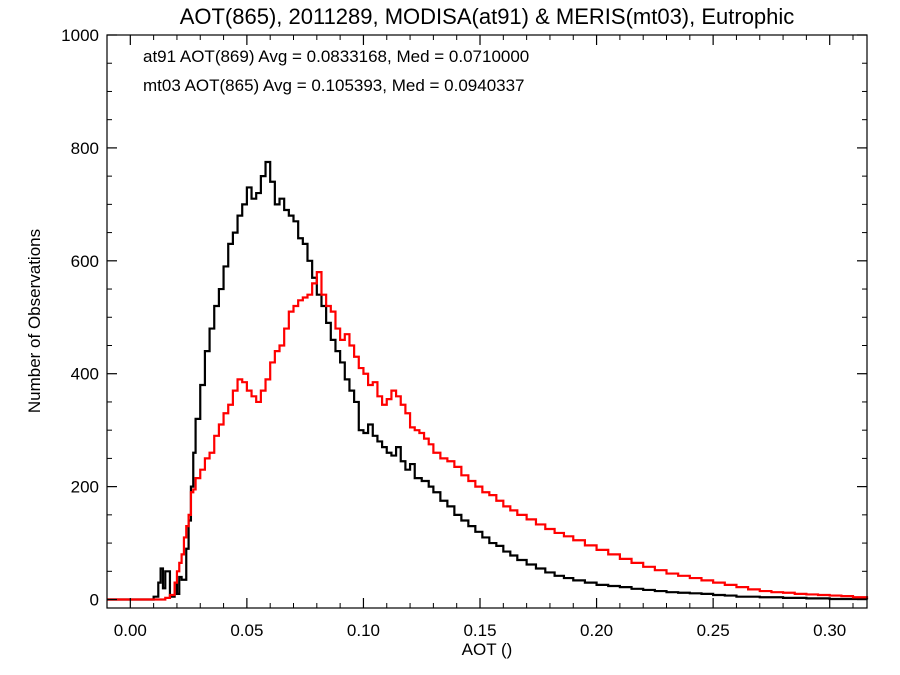  Describe the element at coordinates (713, 630) in the screenshot. I see `x-tick-label: 0.25` at that location.